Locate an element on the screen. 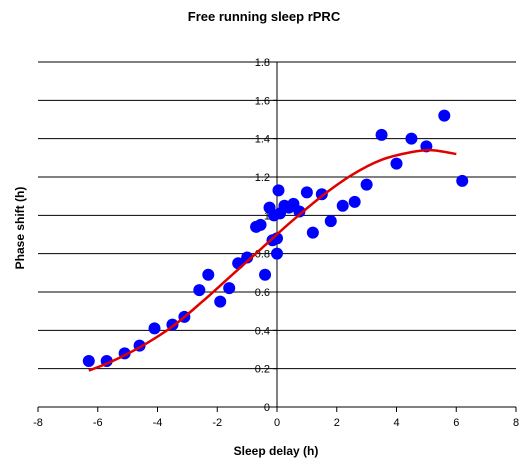 This screenshot has height=464, width=524. x-tick-label: 8 is located at coordinates (516, 423).